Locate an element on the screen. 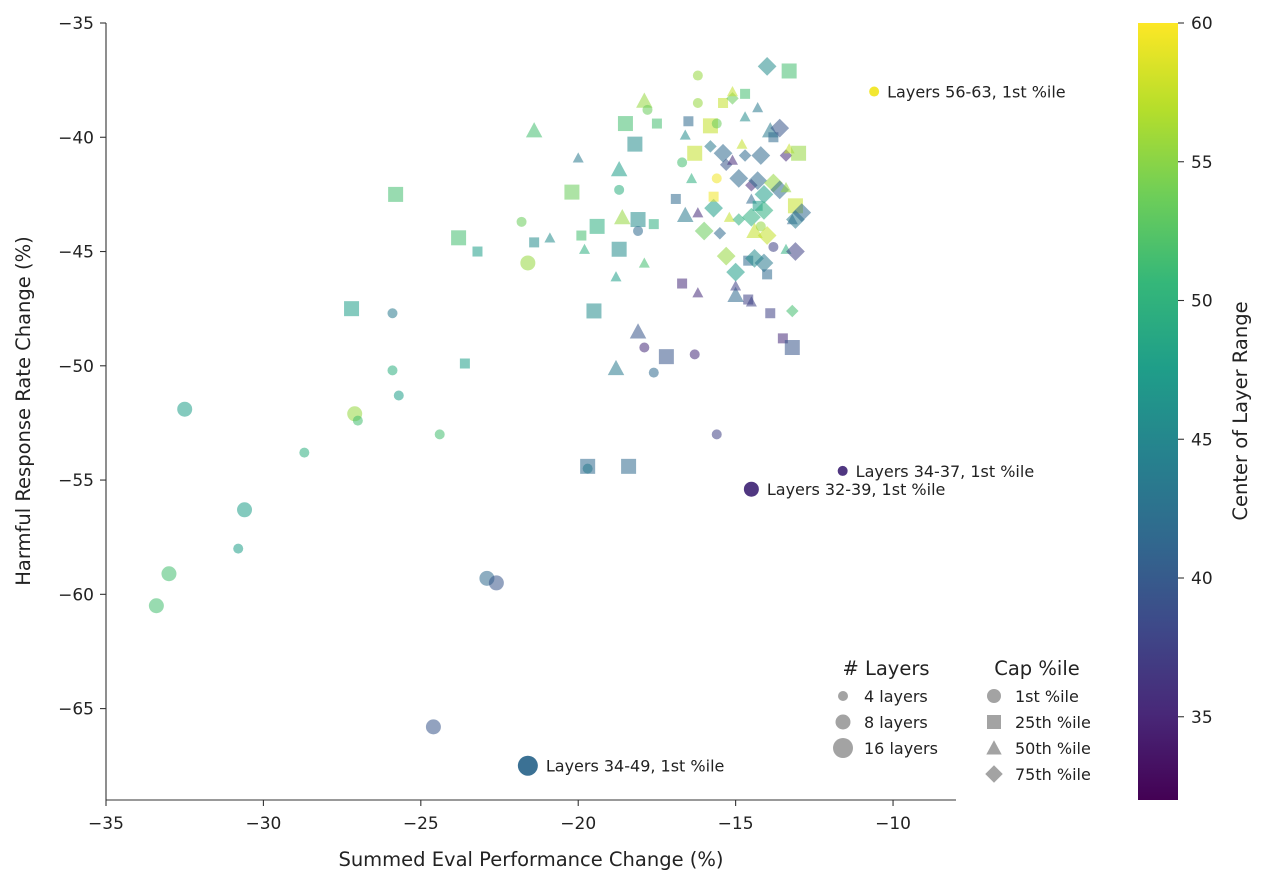  legend-layers: # Layers 4 layers 8 layers 16 layers is located at coordinates (885, 707).